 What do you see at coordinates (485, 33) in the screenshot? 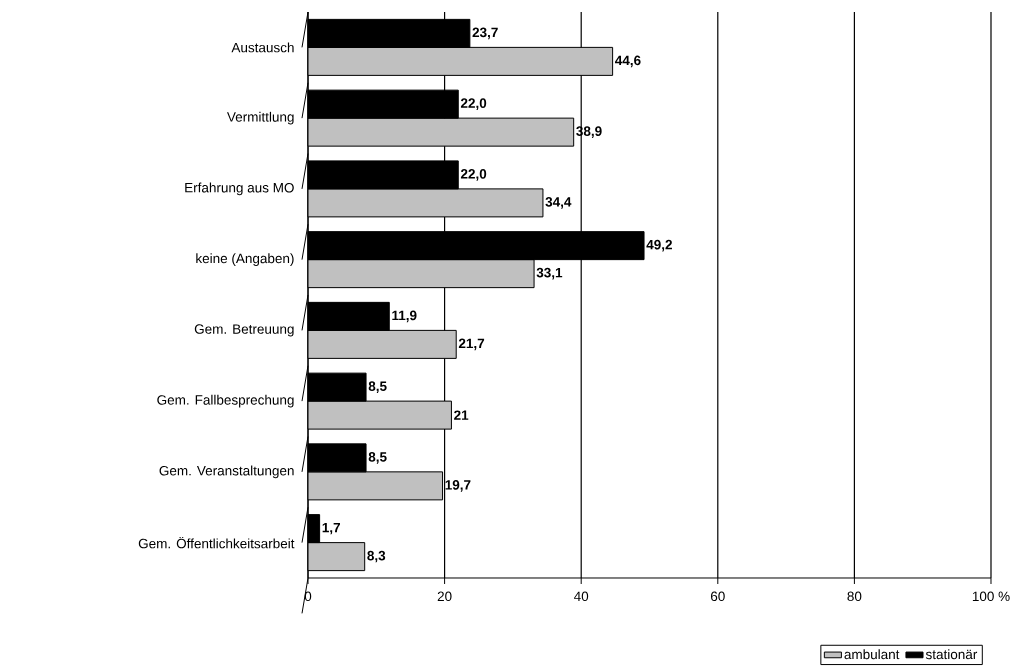
I see `data-label: 23,7` at bounding box center [485, 33].